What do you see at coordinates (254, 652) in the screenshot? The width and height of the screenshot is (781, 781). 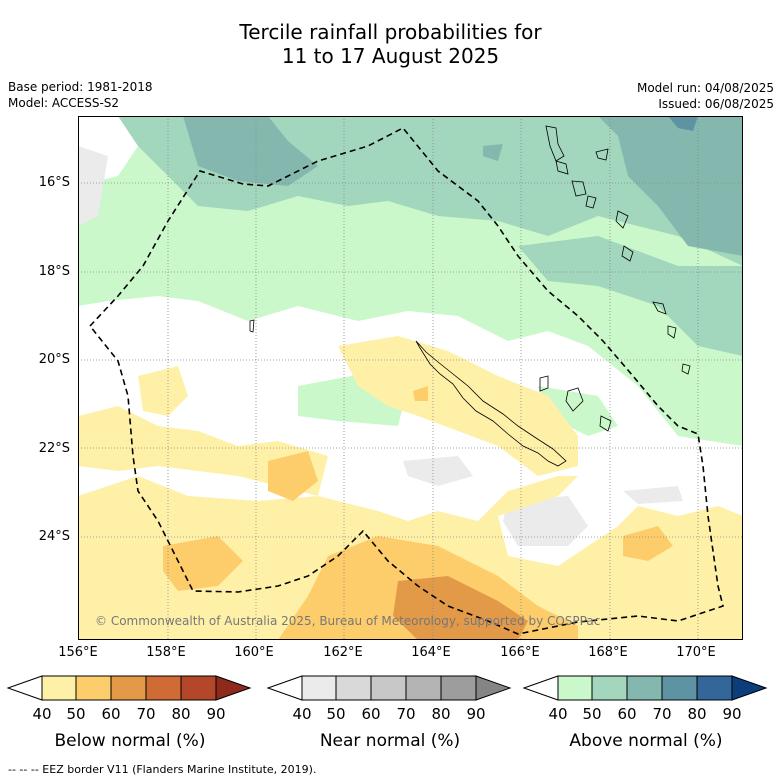 I see `lon-label: 160°E` at bounding box center [254, 652].